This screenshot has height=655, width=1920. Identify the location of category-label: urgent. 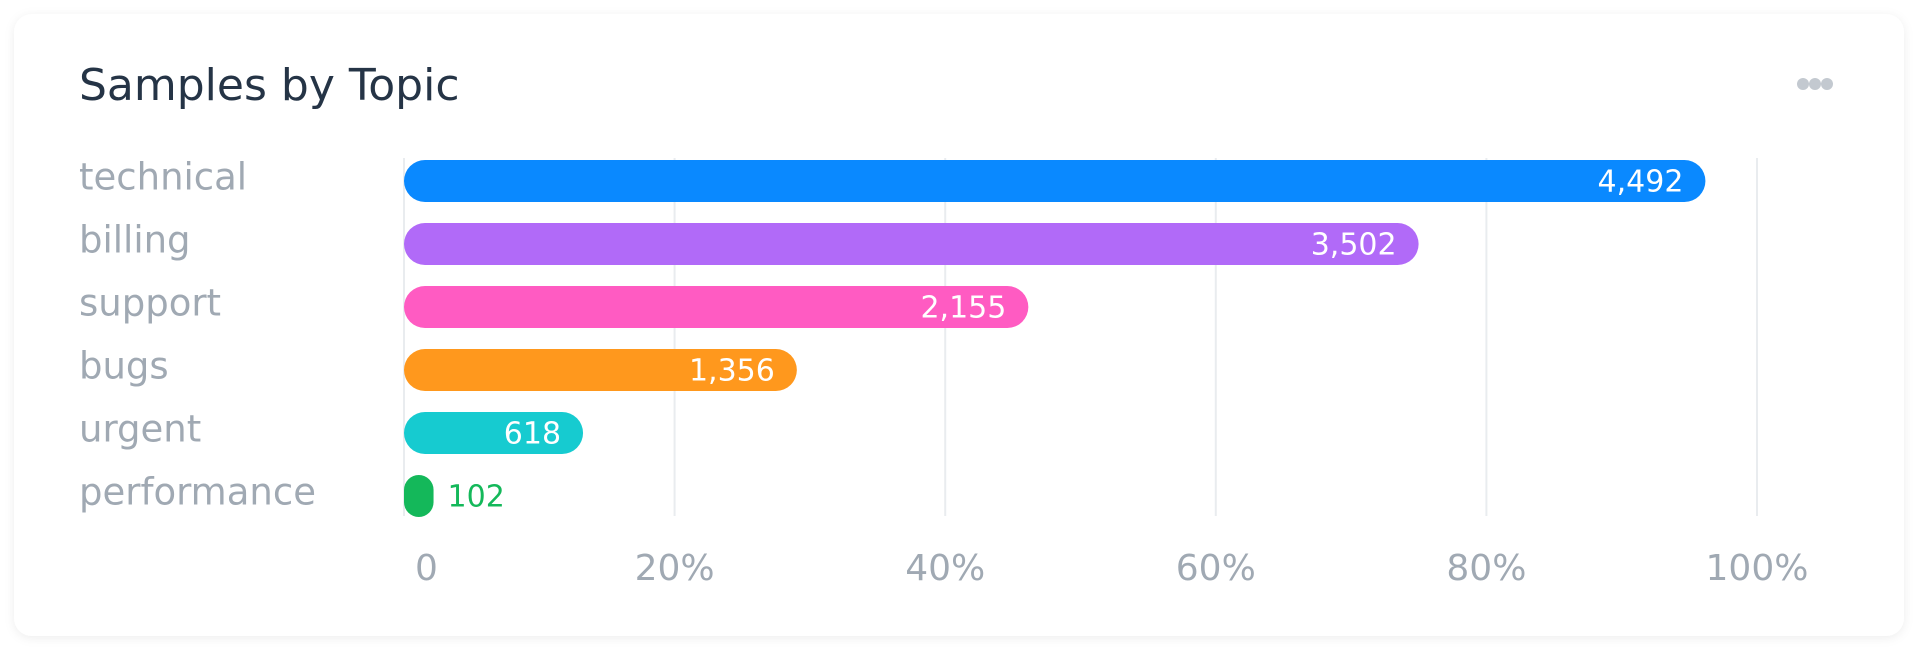
(140, 429).